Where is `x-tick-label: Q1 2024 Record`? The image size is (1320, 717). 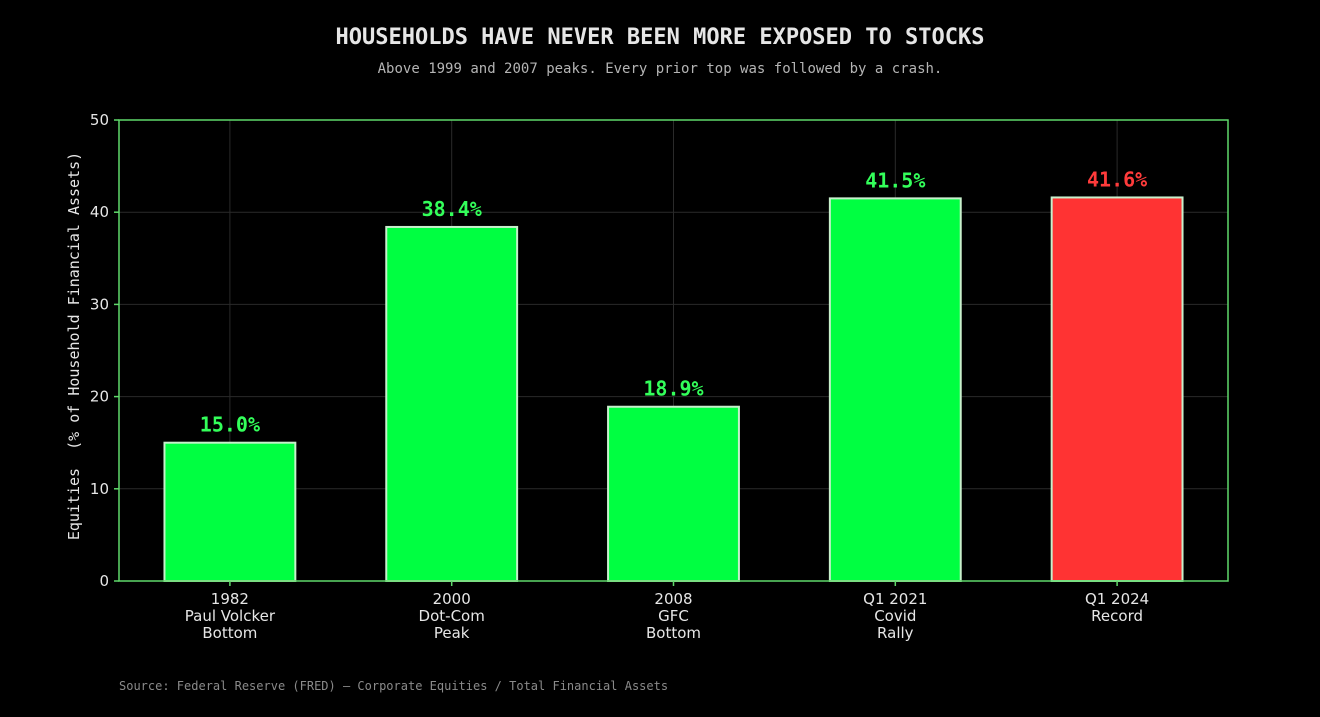 x-tick-label: Q1 2024 Record is located at coordinates (1117, 607).